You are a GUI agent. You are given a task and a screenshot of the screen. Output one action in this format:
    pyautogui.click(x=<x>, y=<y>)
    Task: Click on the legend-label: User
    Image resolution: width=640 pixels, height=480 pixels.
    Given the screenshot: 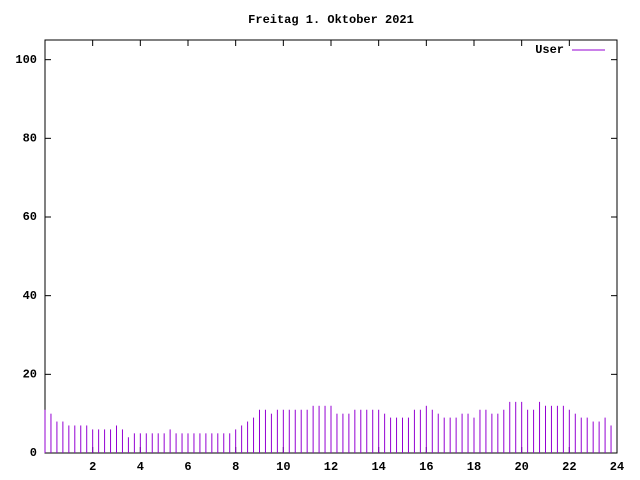 What is the action you would take?
    pyautogui.click(x=549, y=50)
    